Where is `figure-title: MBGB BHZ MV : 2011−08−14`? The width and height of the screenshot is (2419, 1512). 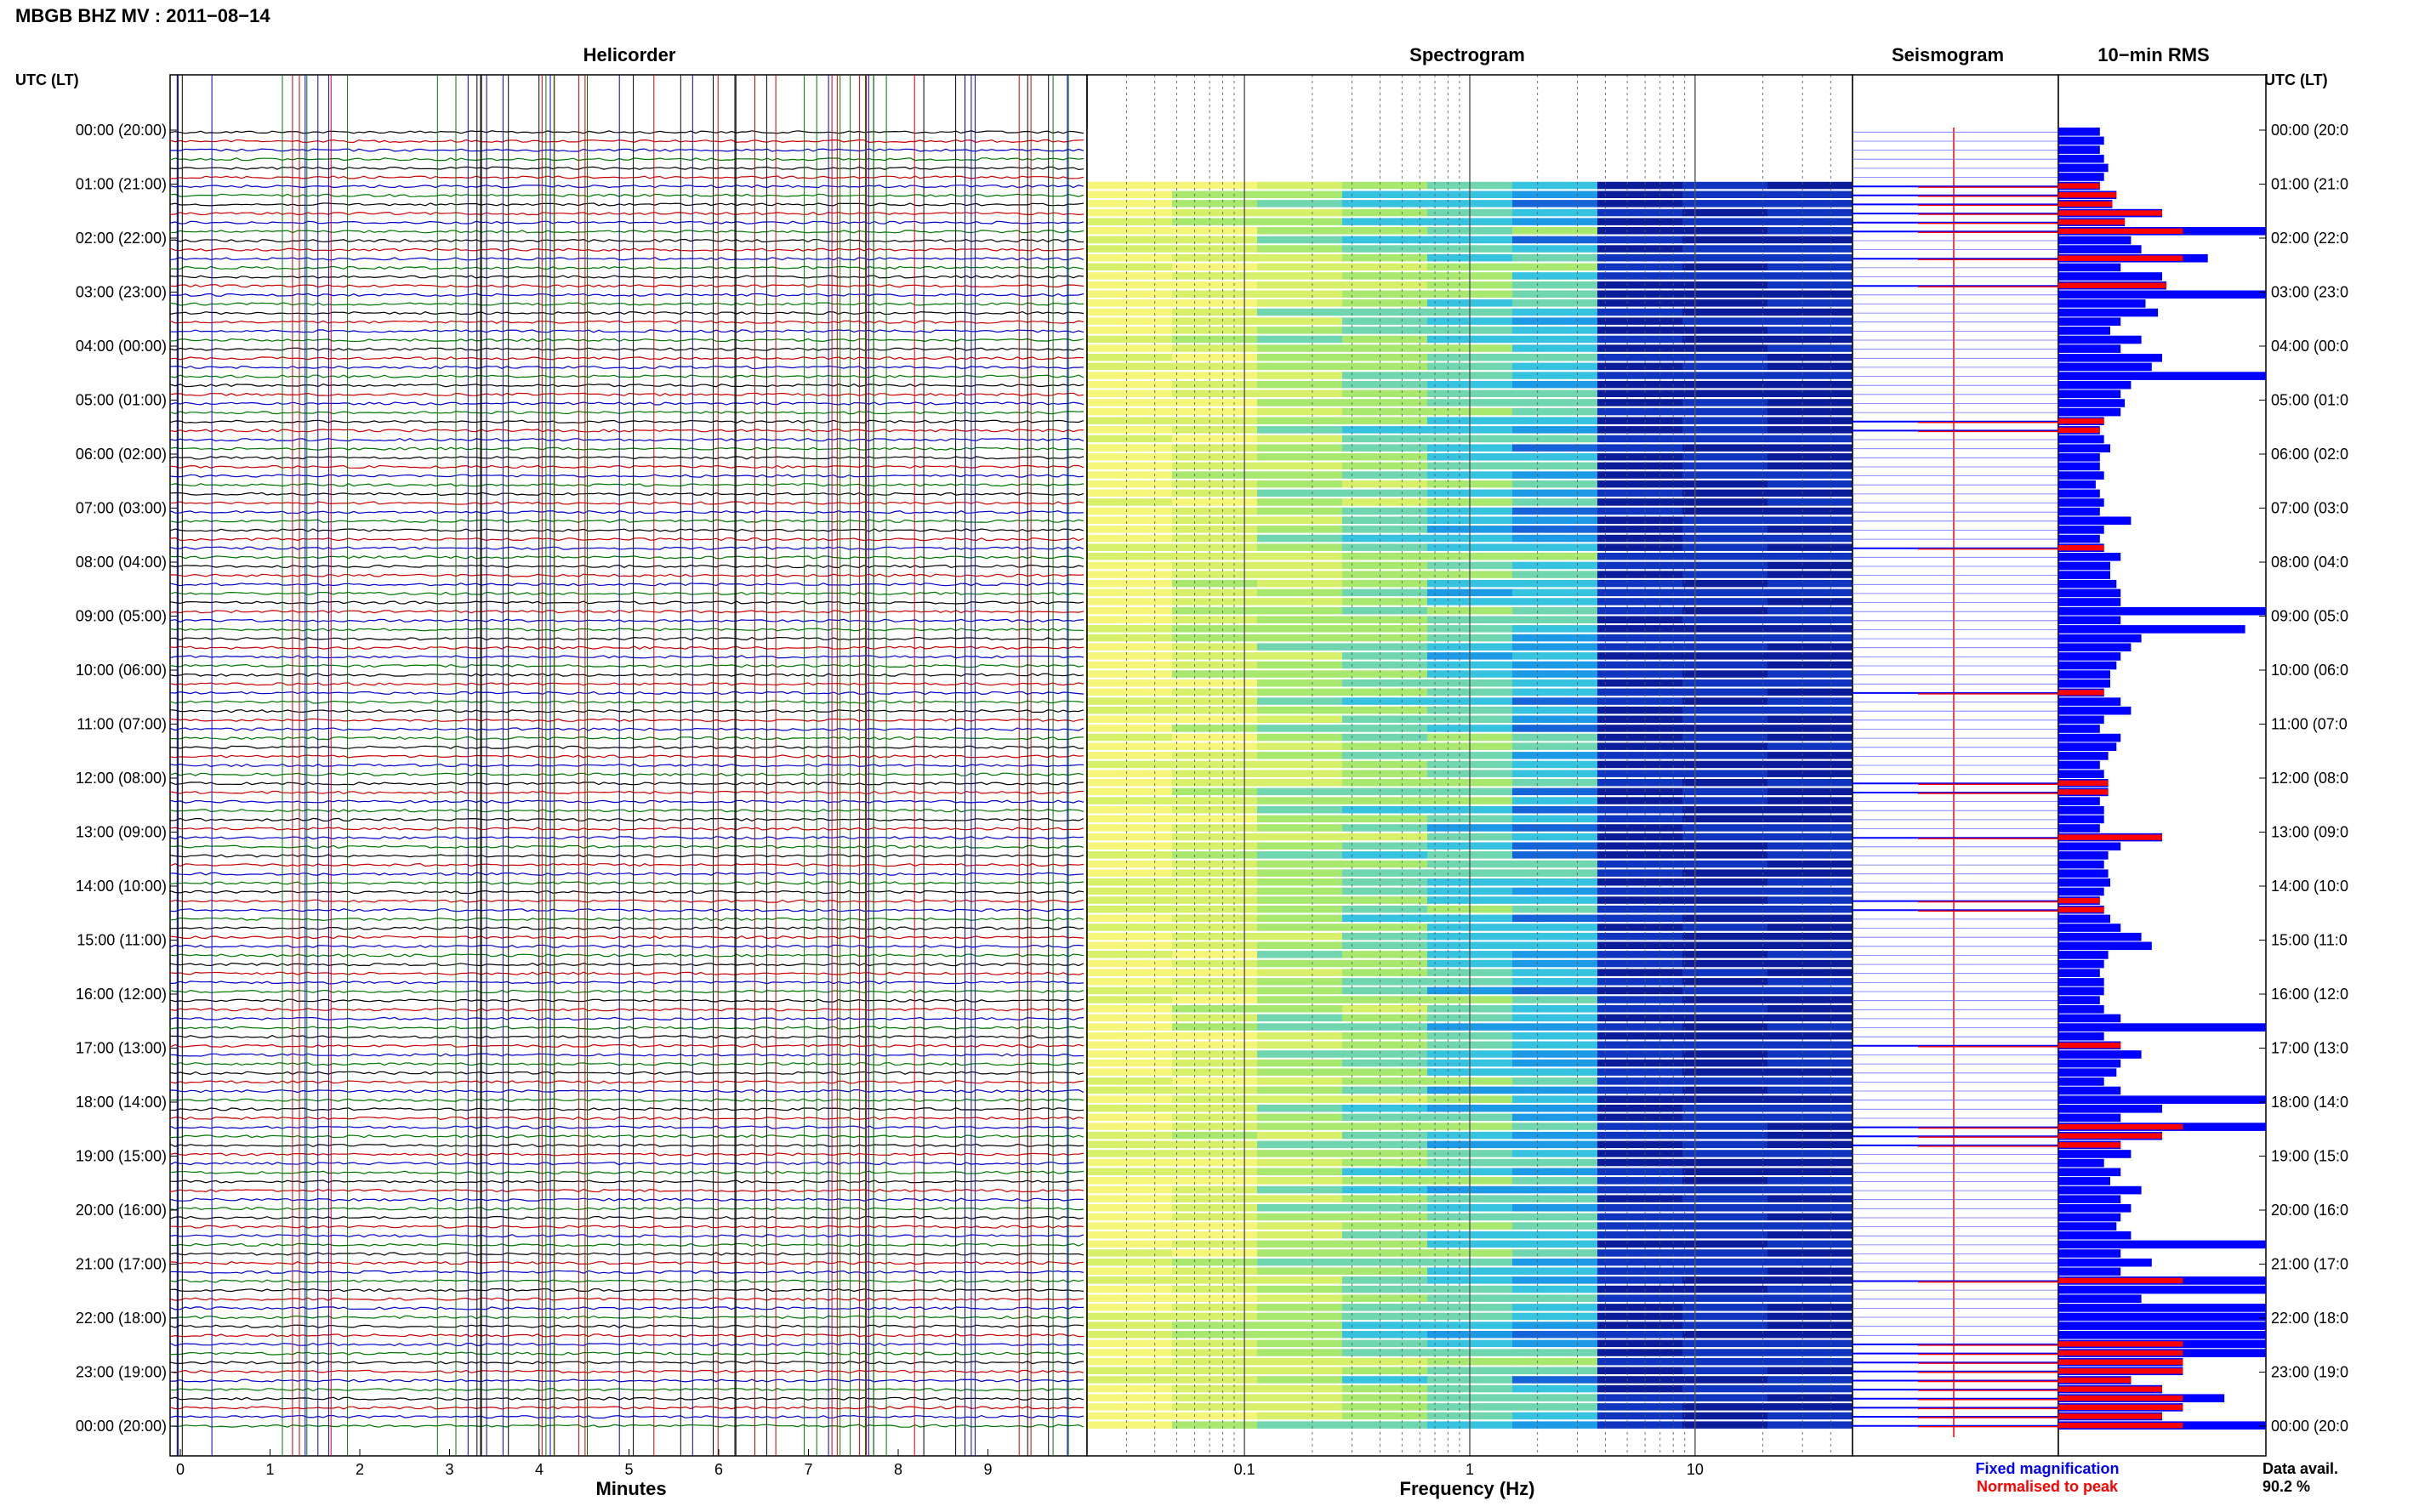
figure-title: MBGB BHZ MV : 2011−08−14 is located at coordinates (142, 15).